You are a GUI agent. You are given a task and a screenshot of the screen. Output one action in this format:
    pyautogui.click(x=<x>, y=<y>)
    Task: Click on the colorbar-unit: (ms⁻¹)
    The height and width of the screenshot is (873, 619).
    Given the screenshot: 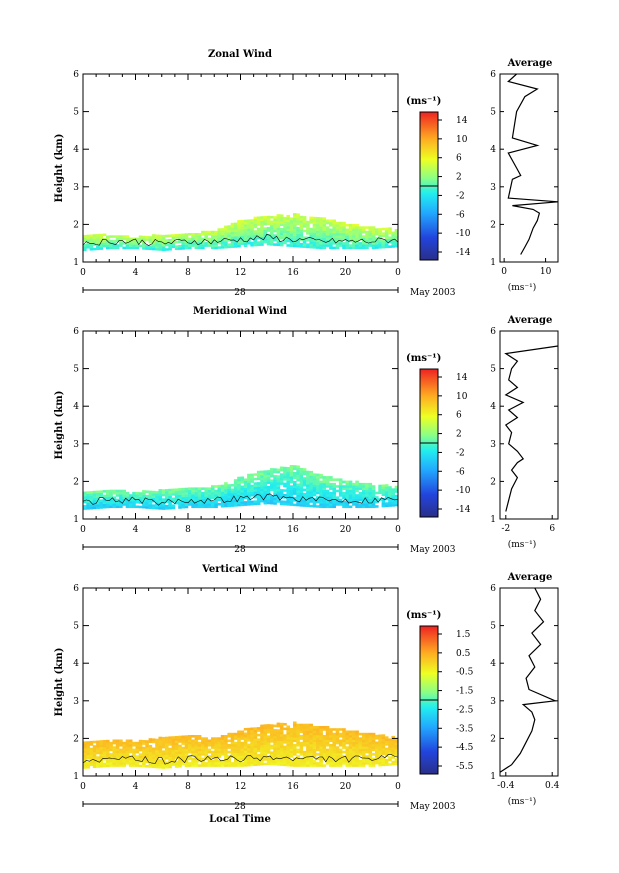 What is the action you would take?
    pyautogui.click(x=423, y=615)
    